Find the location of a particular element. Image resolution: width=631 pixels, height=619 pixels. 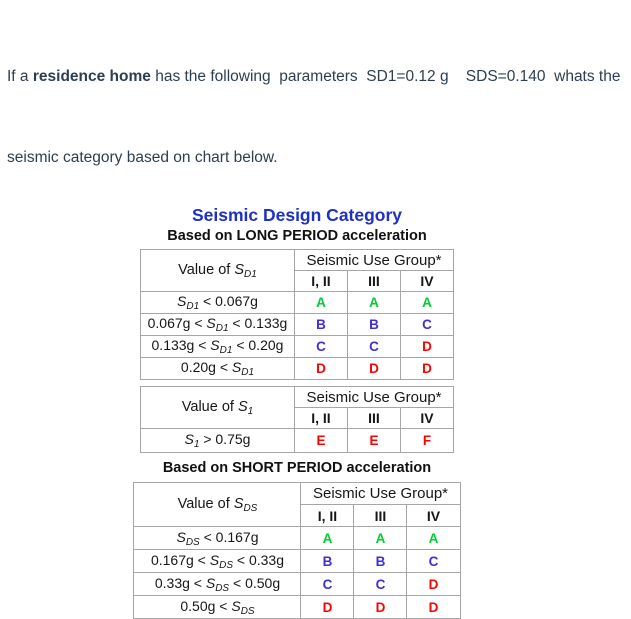

question-prefix: If a is located at coordinates (20, 76).